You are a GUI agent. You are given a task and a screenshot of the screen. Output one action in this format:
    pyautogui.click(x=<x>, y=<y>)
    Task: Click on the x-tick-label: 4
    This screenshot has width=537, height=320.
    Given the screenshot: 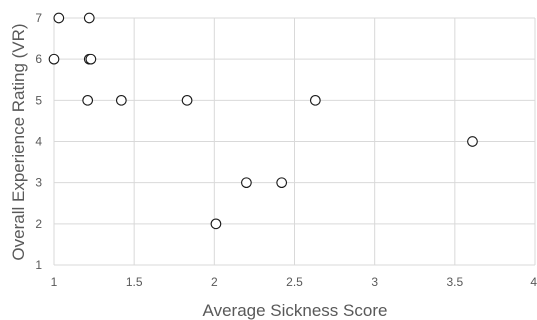 What is the action you would take?
    pyautogui.click(x=533, y=282)
    